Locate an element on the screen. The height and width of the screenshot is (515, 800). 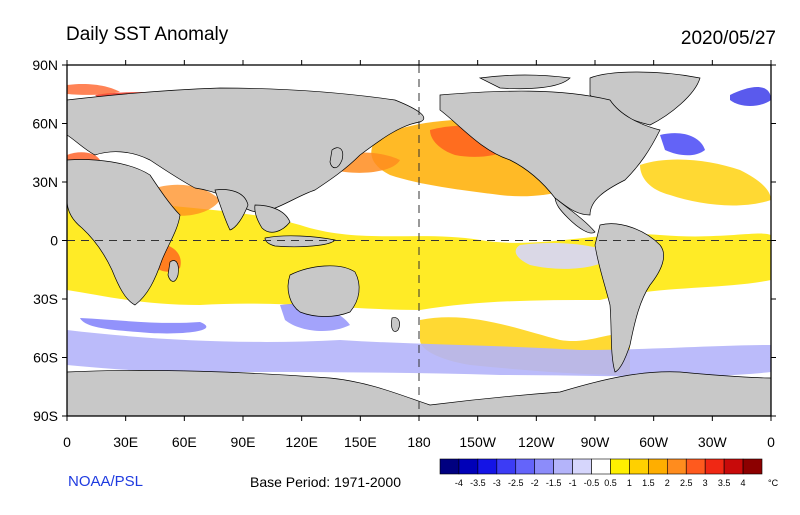
land-madagascar is located at coordinates (173, 271).